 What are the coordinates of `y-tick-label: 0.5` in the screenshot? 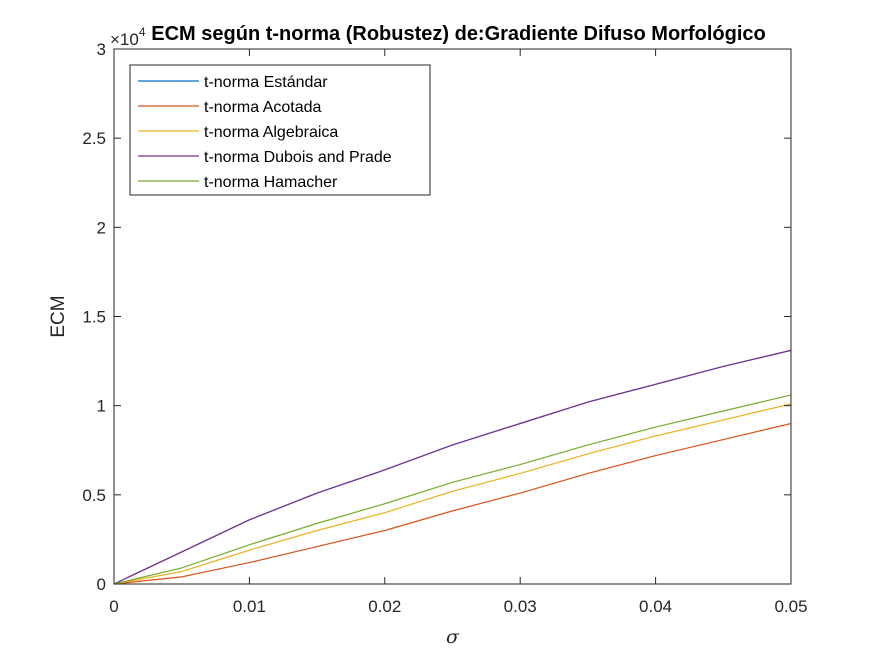 It's located at (94, 495).